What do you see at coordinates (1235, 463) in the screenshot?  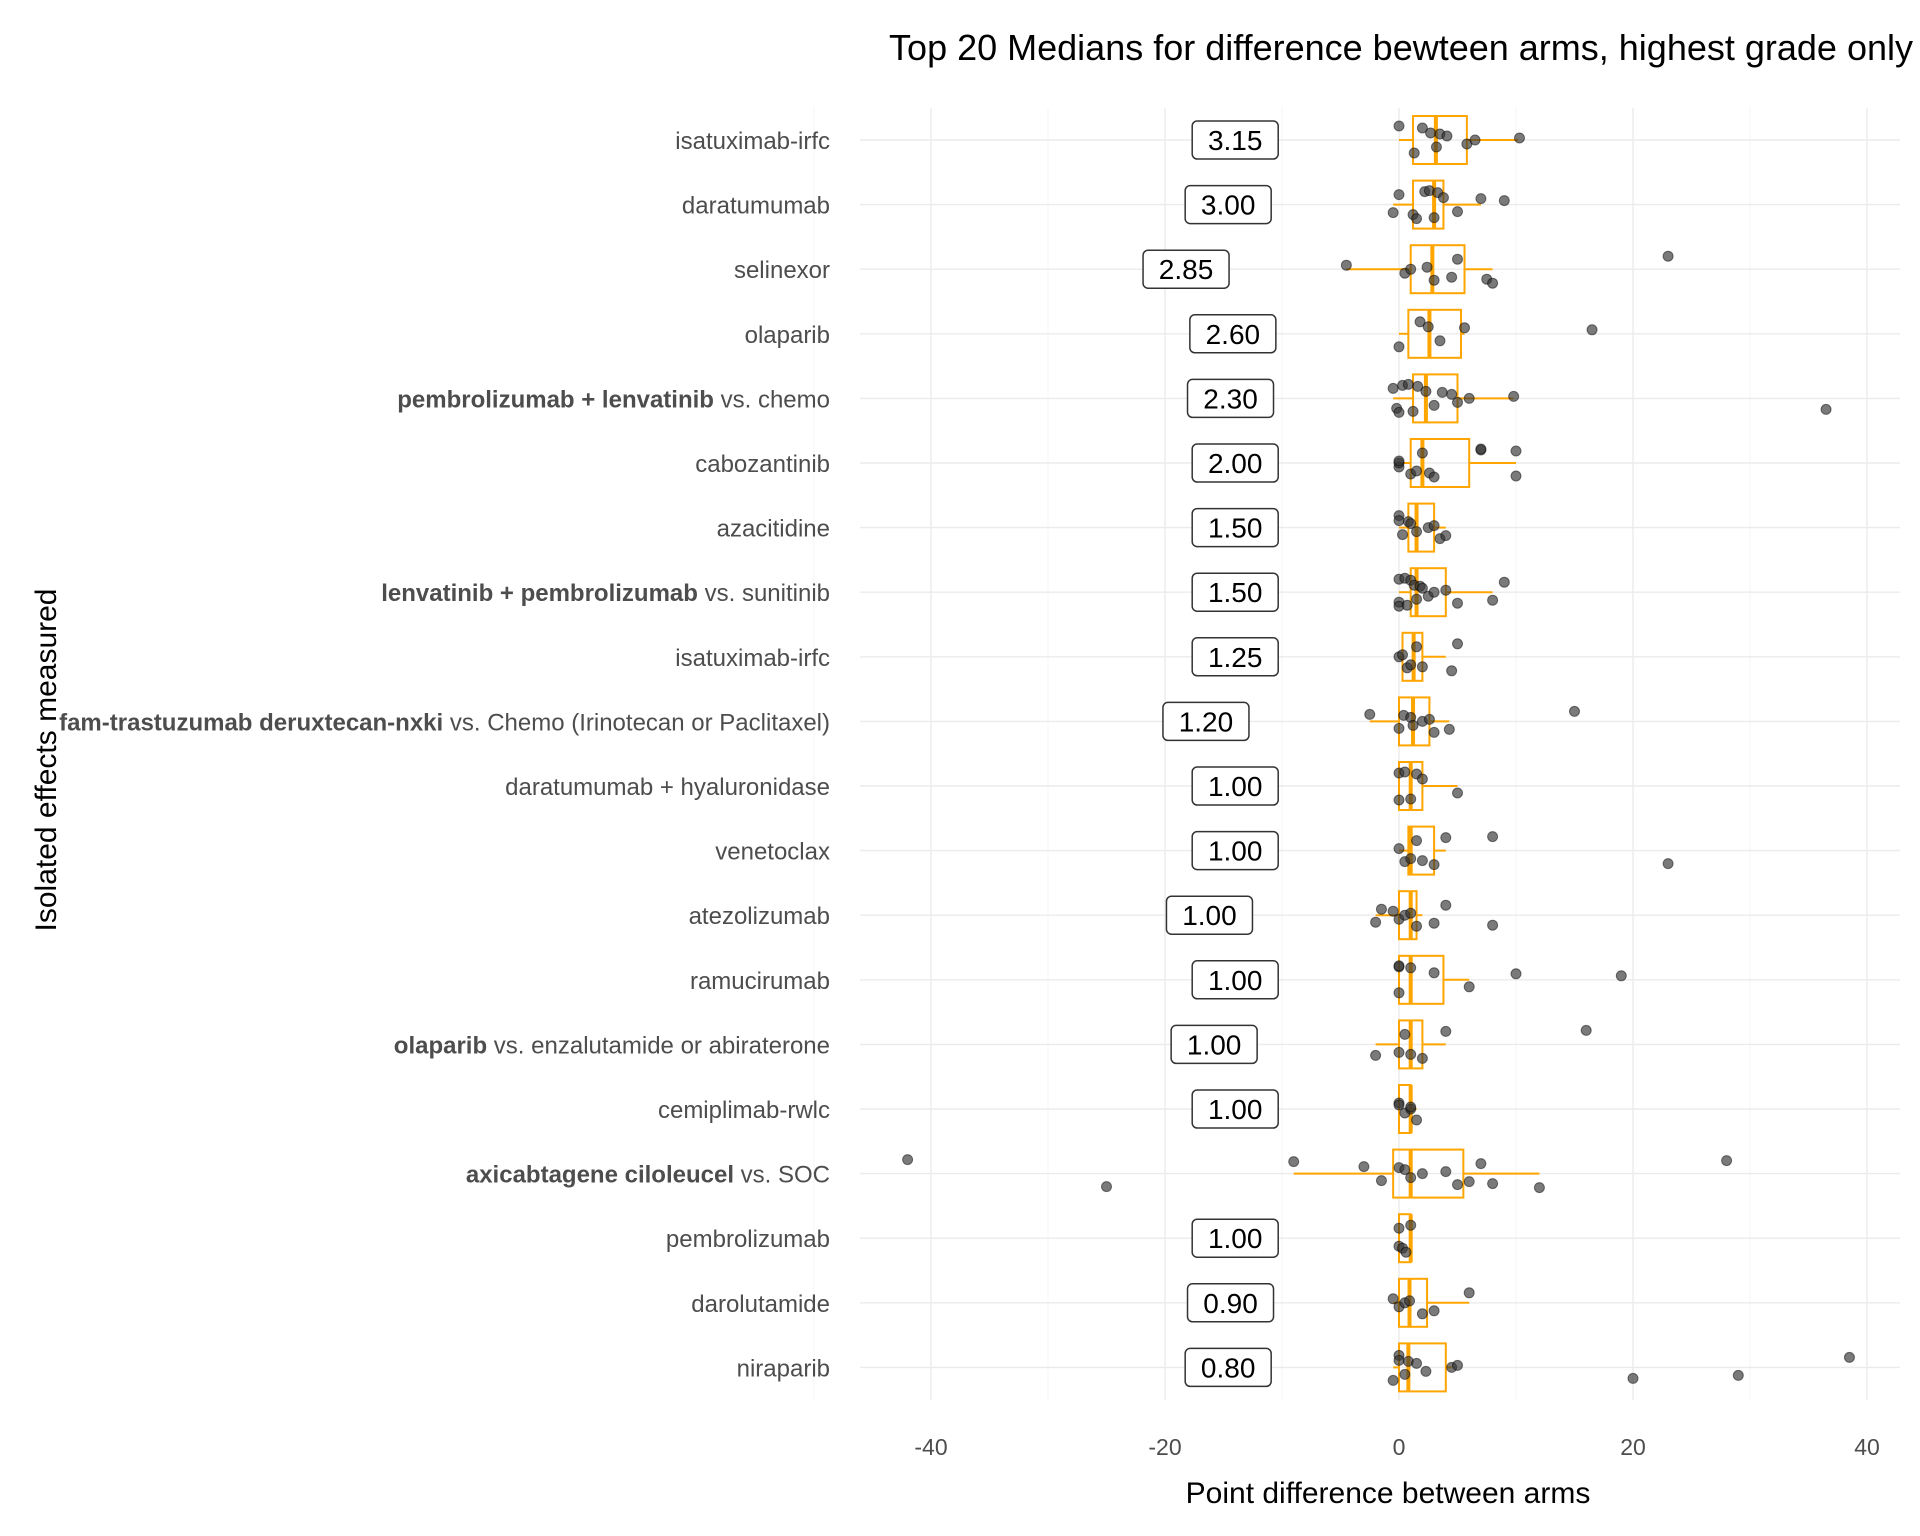 I see `median-label: 2.00` at bounding box center [1235, 463].